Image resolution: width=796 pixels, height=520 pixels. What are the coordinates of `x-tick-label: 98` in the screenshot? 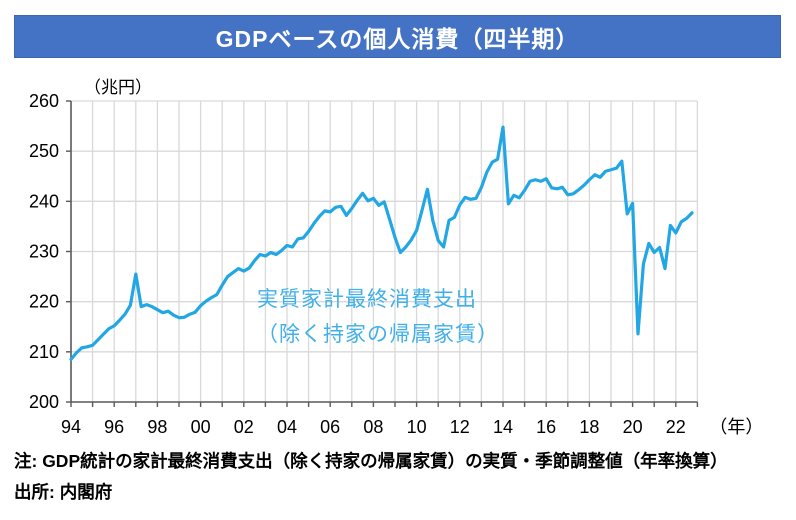 It's located at (157, 427).